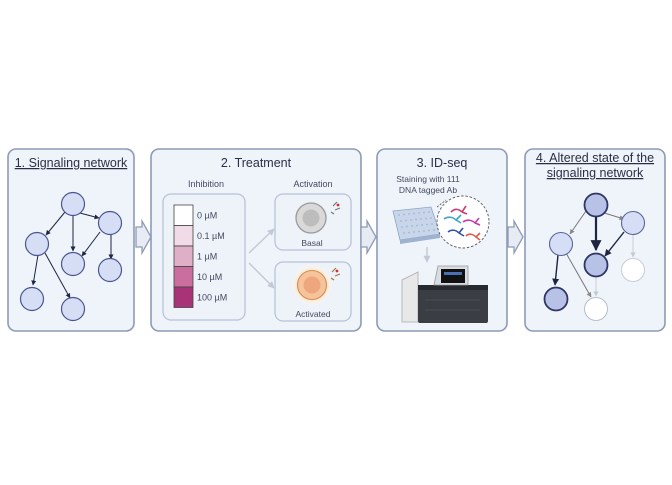 The image size is (672, 485). Describe the element at coordinates (416, 225) in the screenshot. I see `well-plate-icon` at that location.